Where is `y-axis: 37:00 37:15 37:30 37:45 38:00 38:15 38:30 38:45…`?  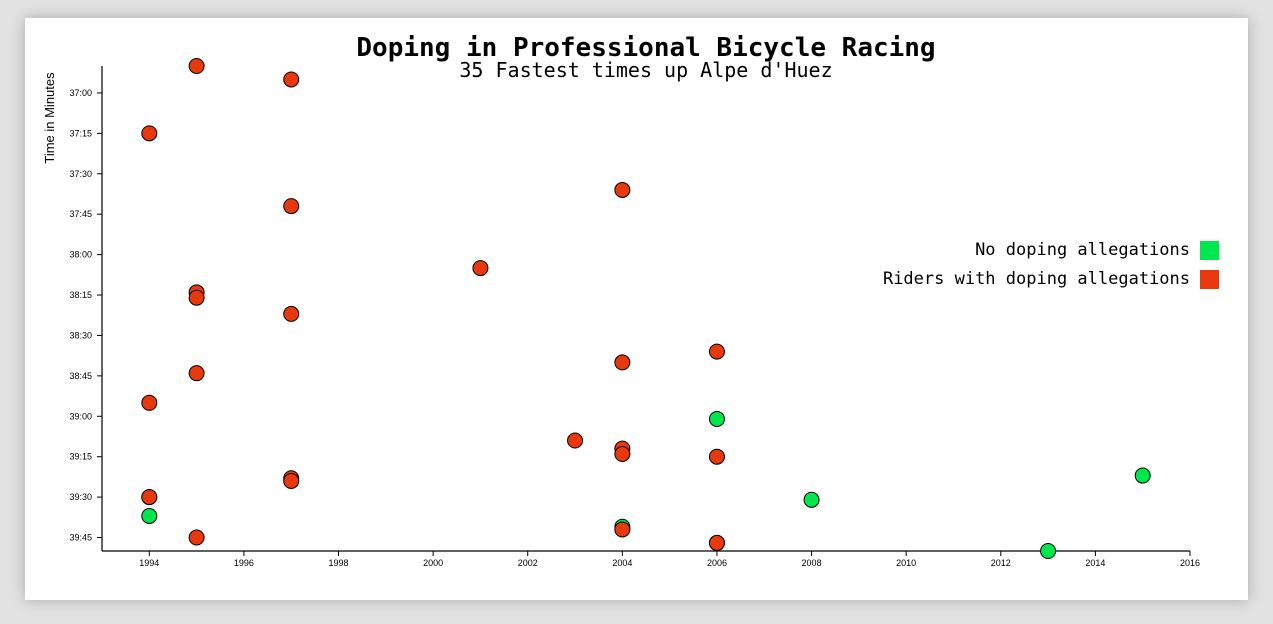 y-axis: 37:00 37:15 37:30 37:45 38:00 38:15 38:30 38:45… is located at coordinates (86, 308).